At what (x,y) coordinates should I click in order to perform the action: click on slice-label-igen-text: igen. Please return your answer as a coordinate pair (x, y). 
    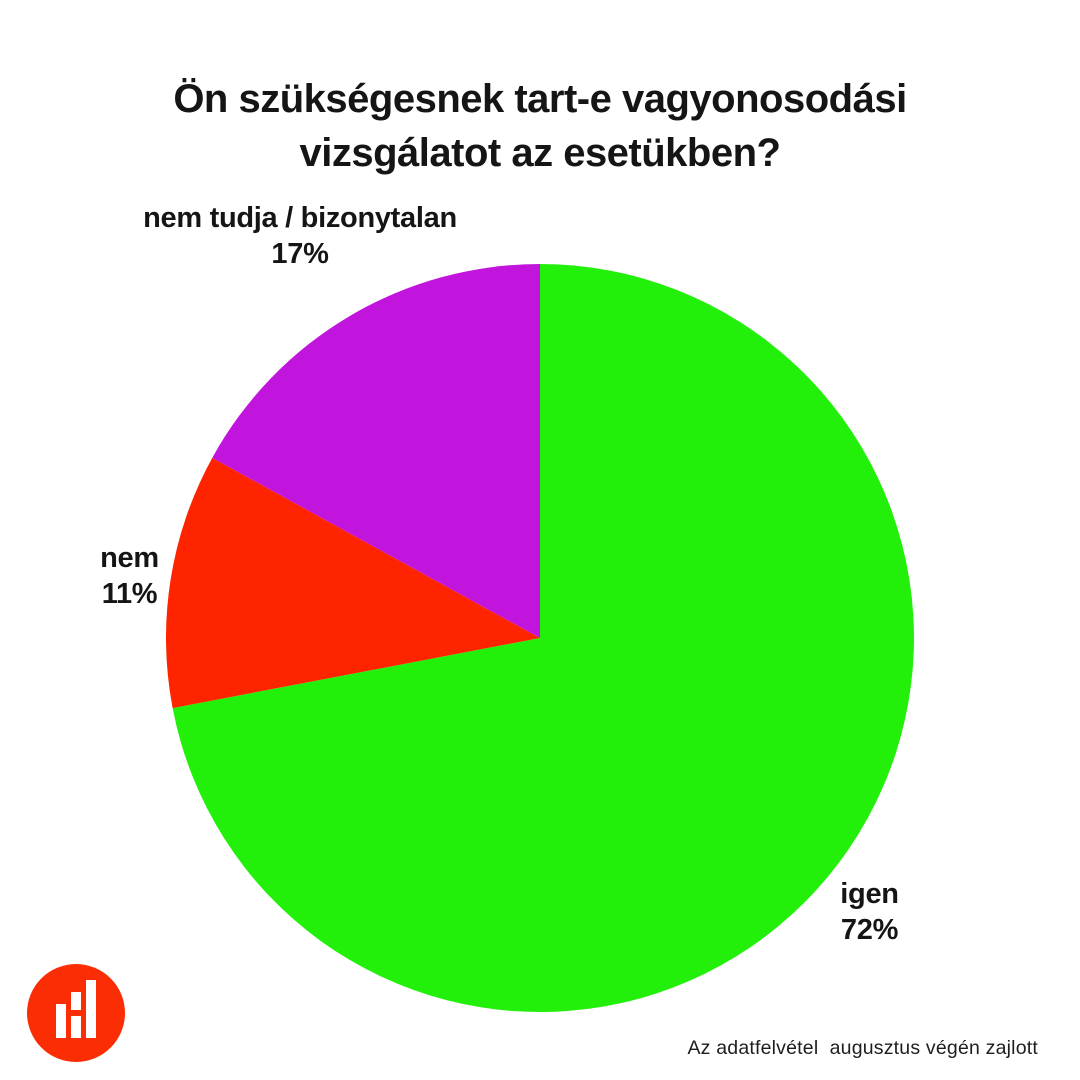
    Looking at the image, I should click on (869, 894).